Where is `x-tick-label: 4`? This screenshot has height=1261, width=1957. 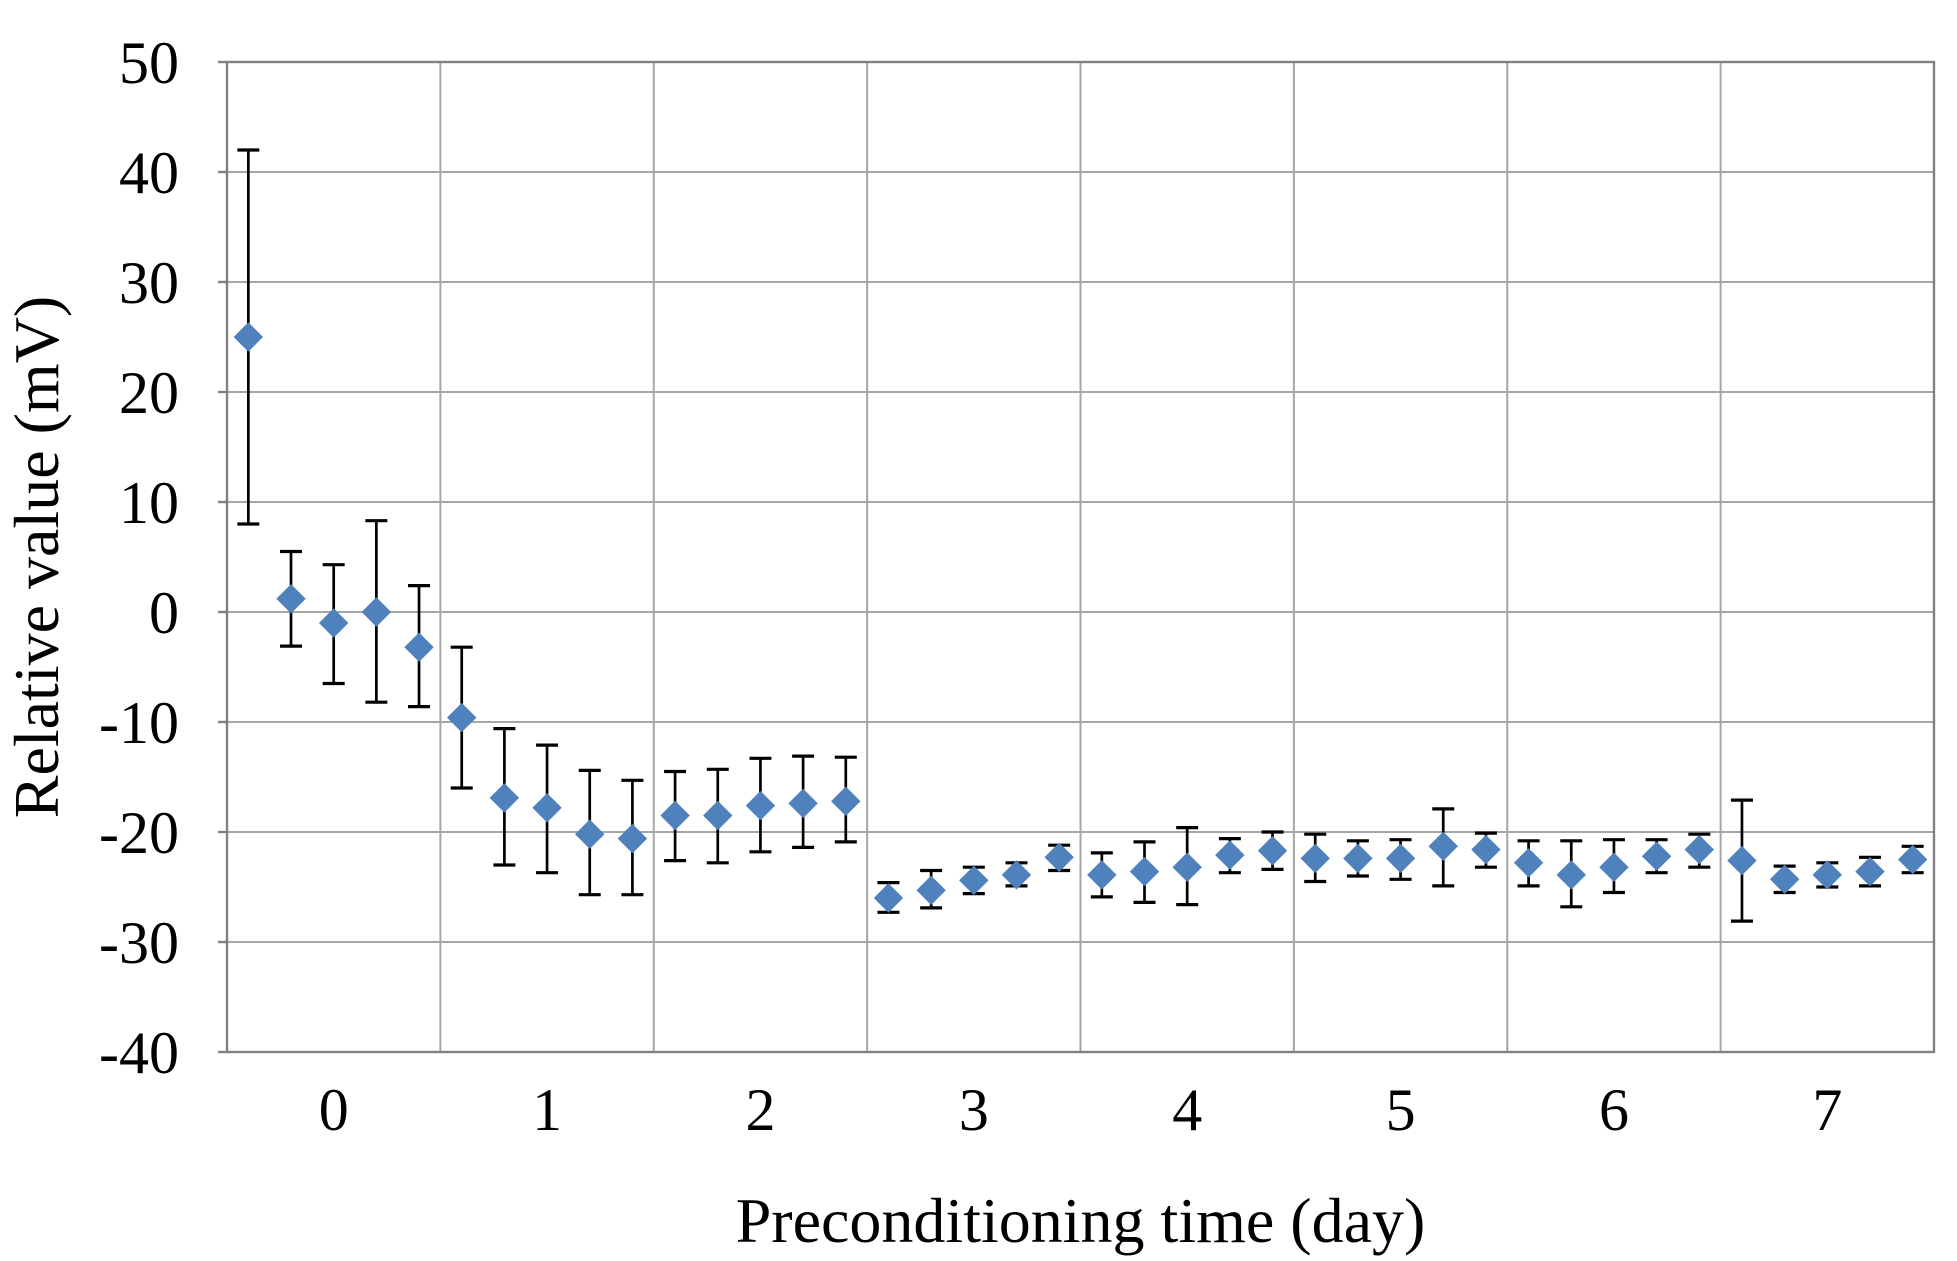 x-tick-label: 4 is located at coordinates (1187, 1110).